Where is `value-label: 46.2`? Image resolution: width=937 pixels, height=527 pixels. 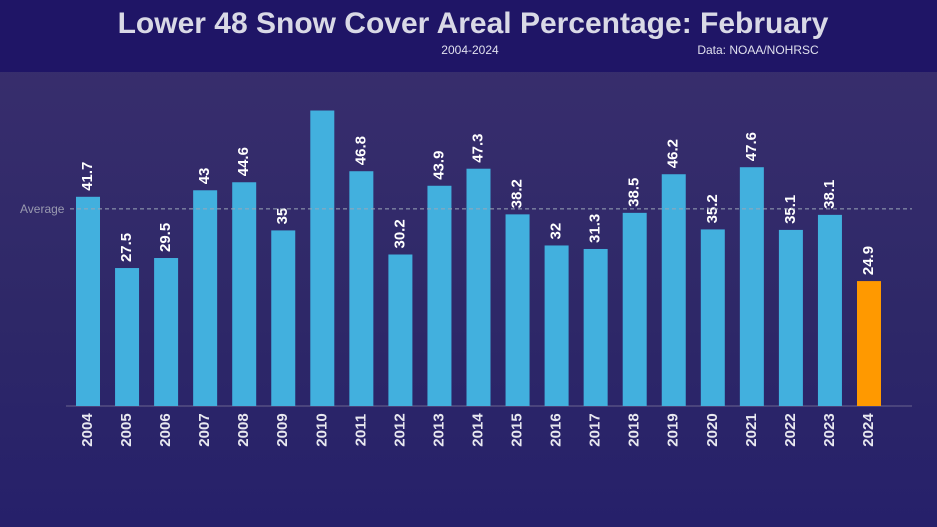 value-label: 46.2 is located at coordinates (673, 153).